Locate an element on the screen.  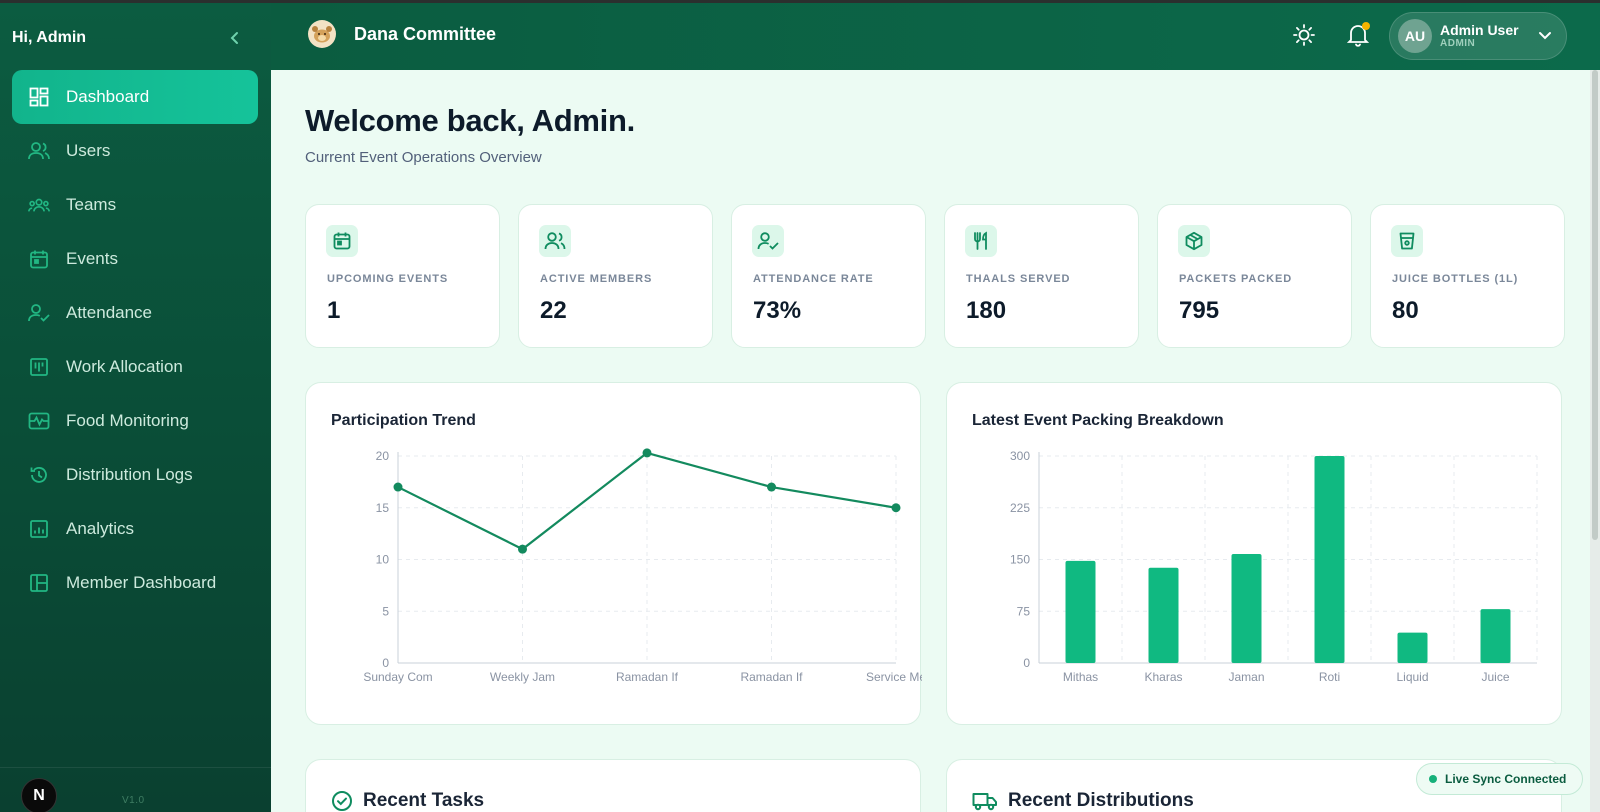
live-sync-label: Live Sync Connected is located at coordinates (1506, 779).